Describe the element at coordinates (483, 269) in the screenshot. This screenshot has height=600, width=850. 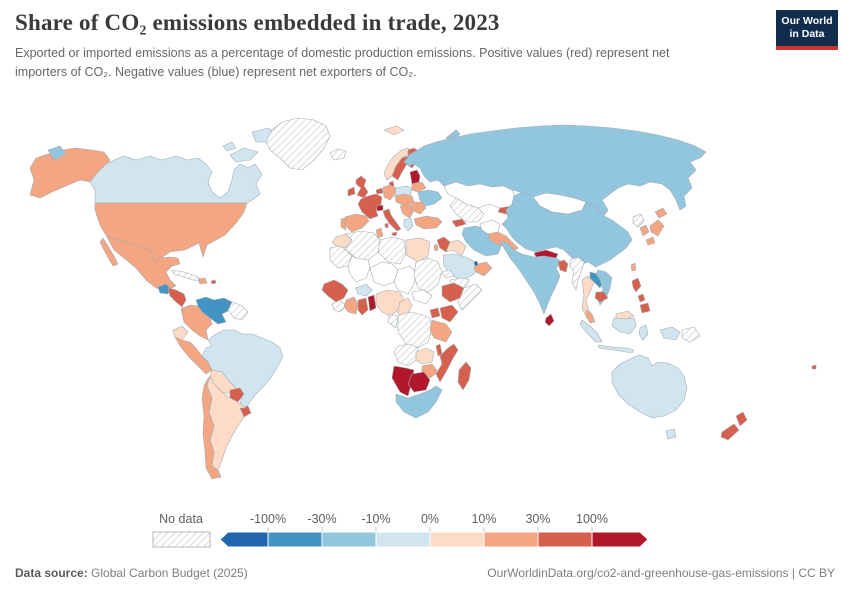
I see `country-oman-uae: Oman / UAE: 10% to 30%` at that location.